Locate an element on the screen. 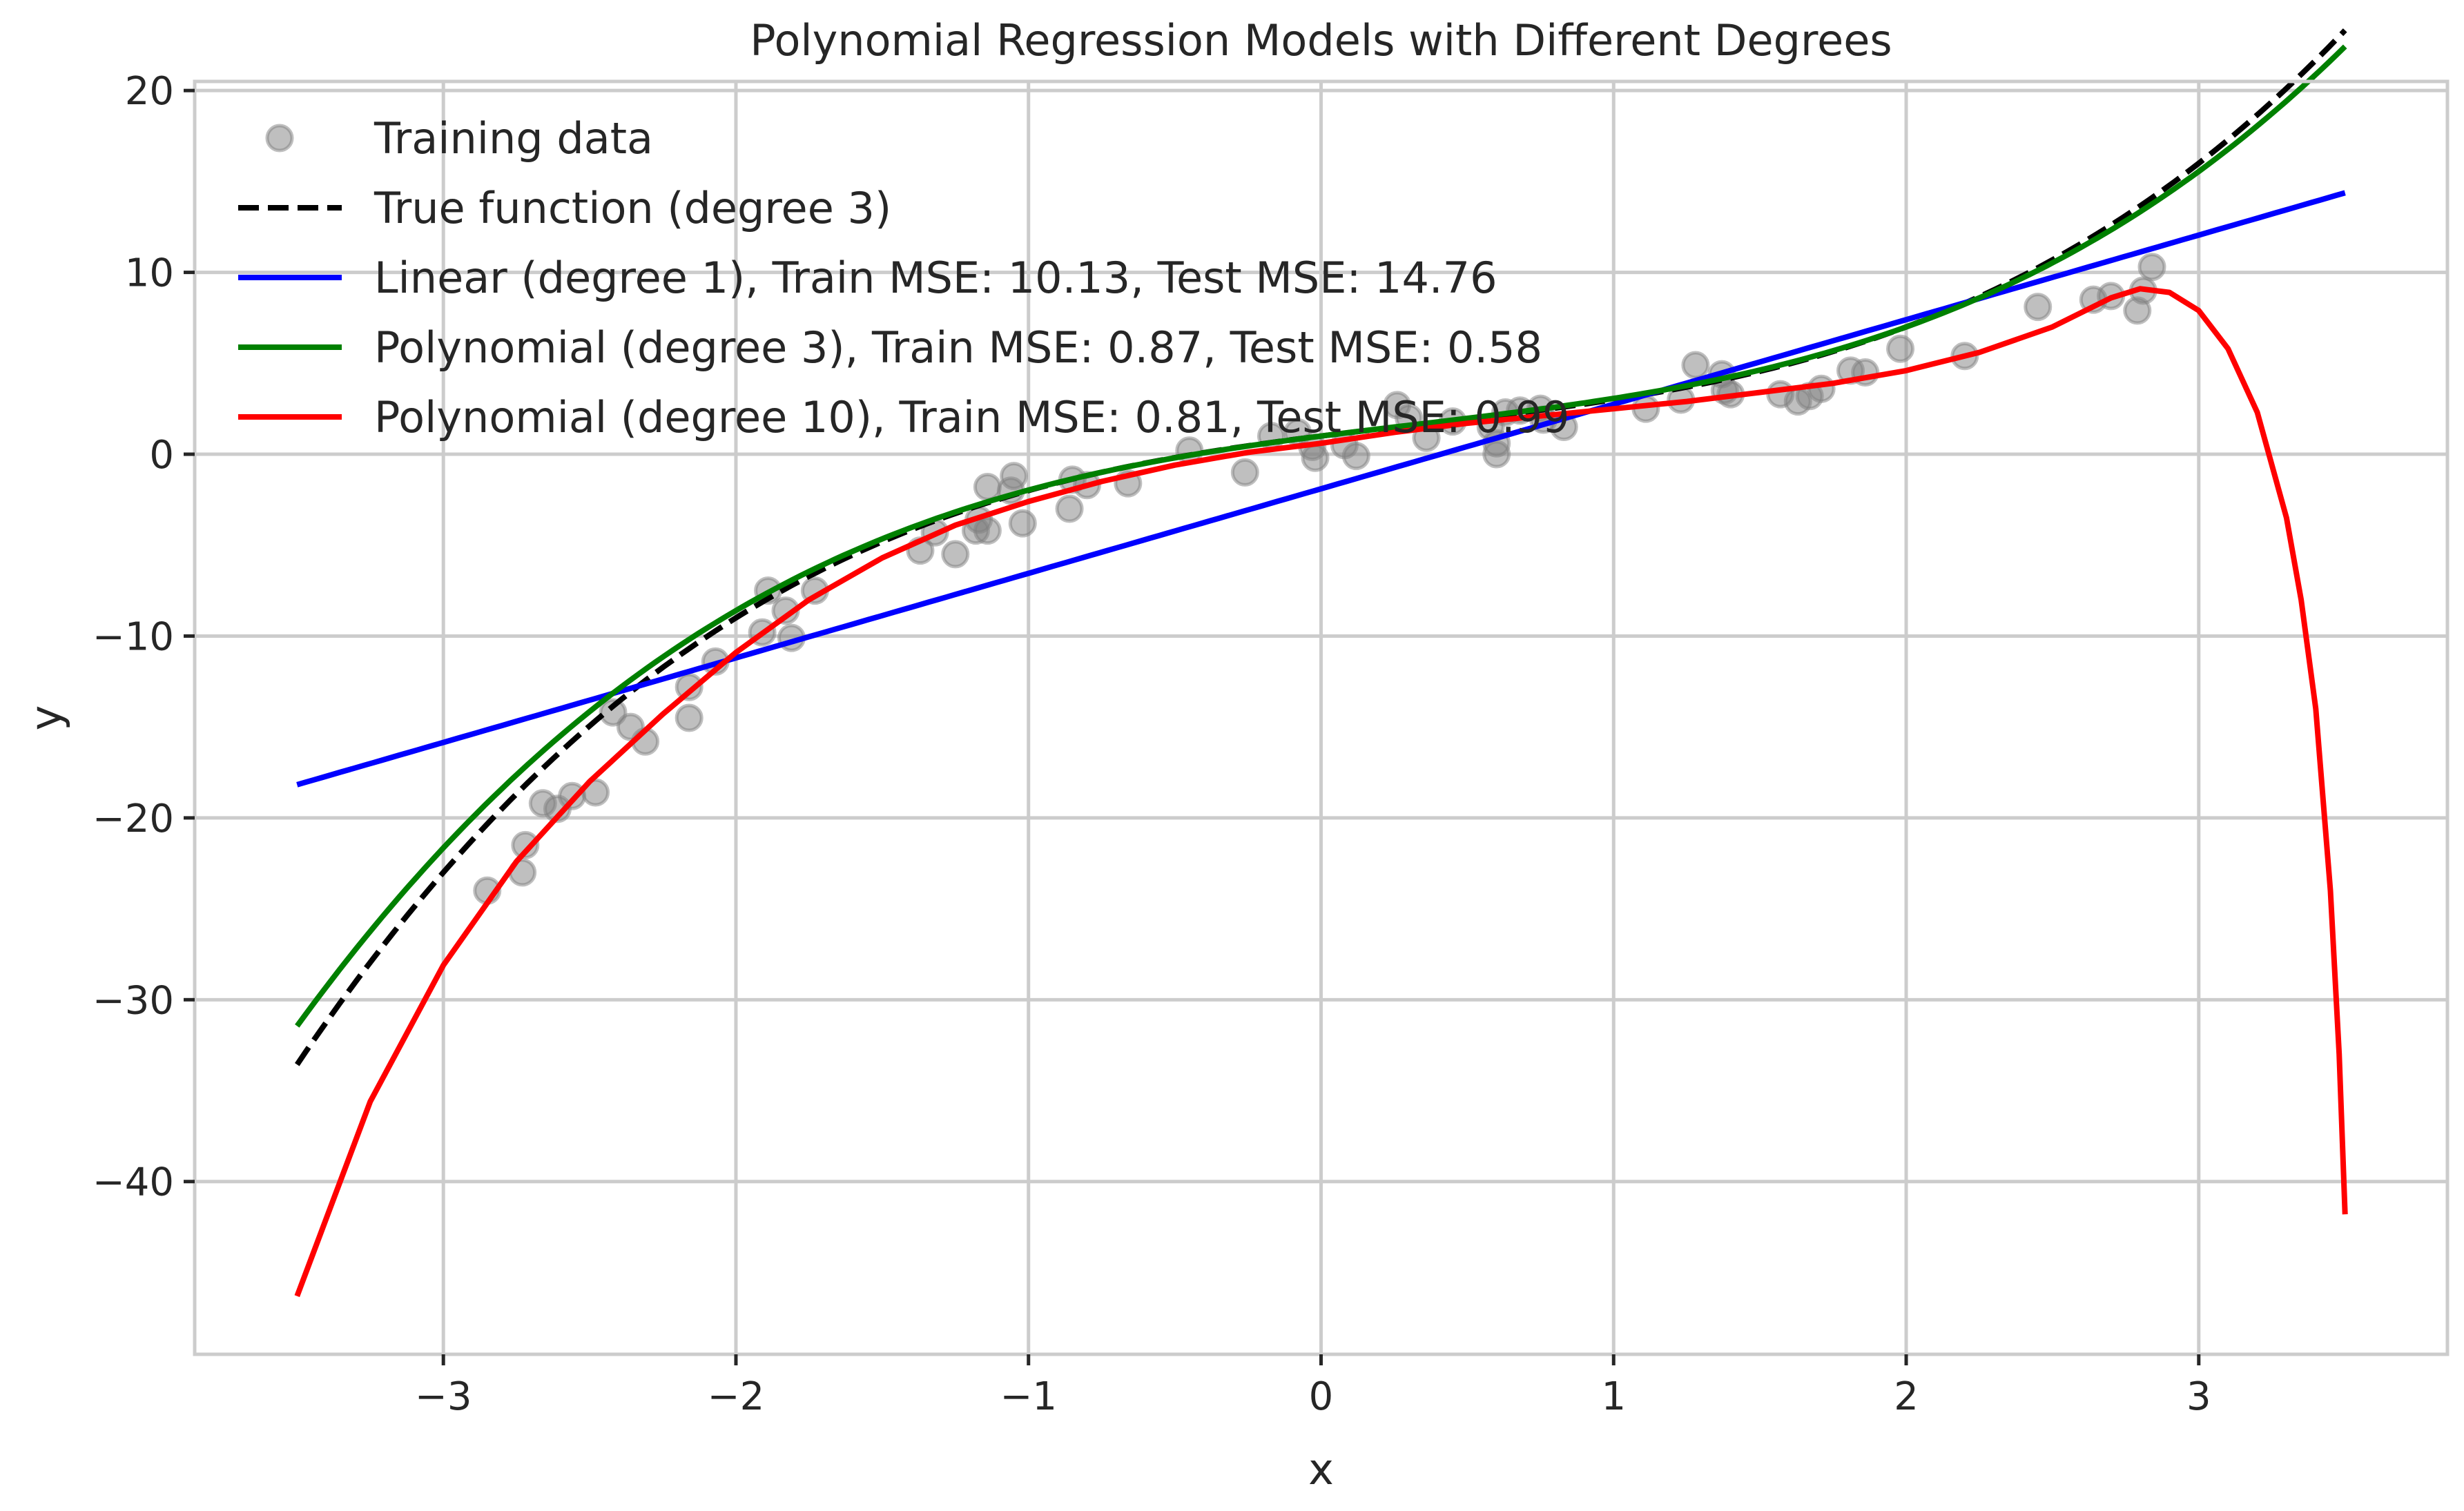  y-tick-label: −20 is located at coordinates (133, 819).